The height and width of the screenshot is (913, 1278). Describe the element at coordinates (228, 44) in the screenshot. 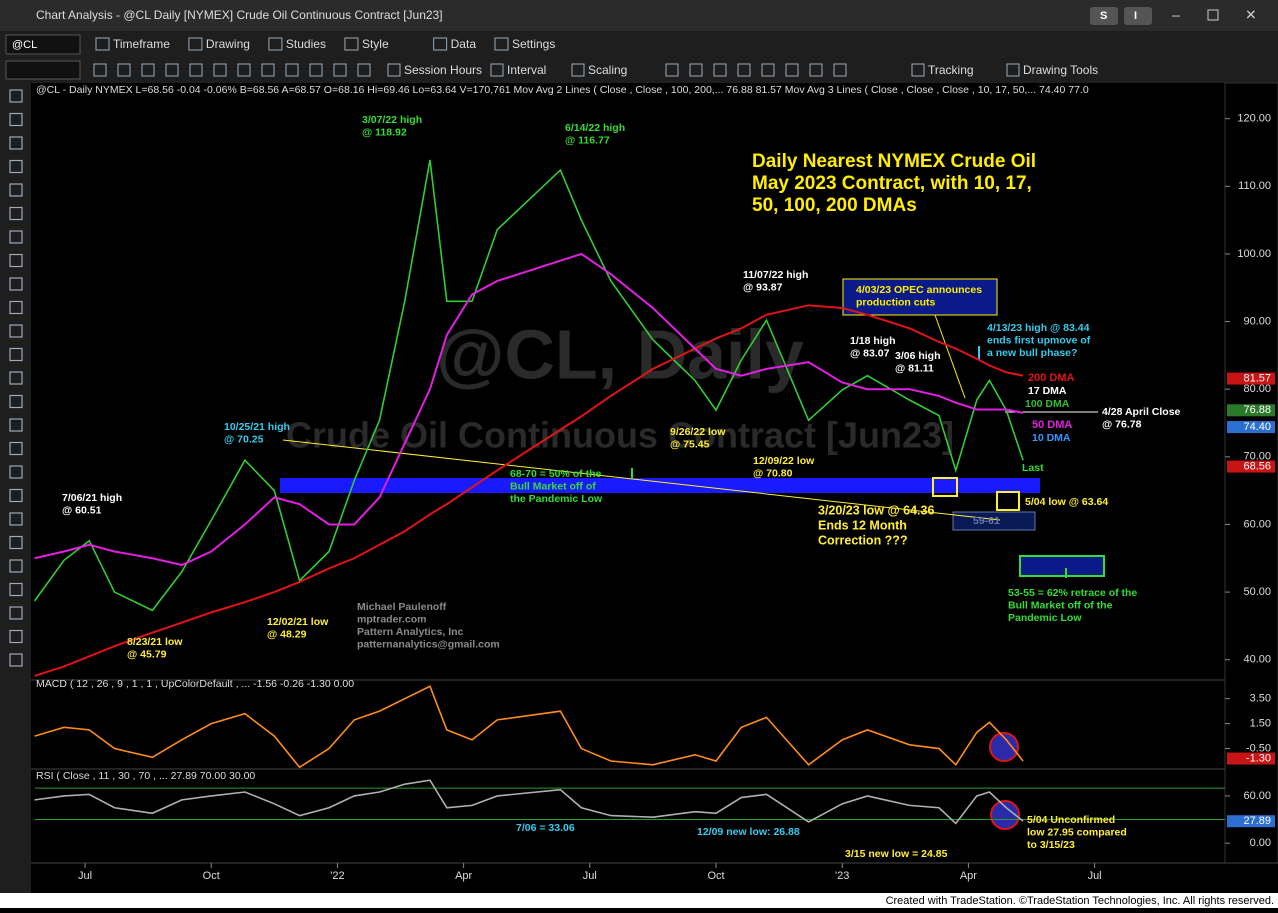

I see `toolbar-button: Drawing` at that location.